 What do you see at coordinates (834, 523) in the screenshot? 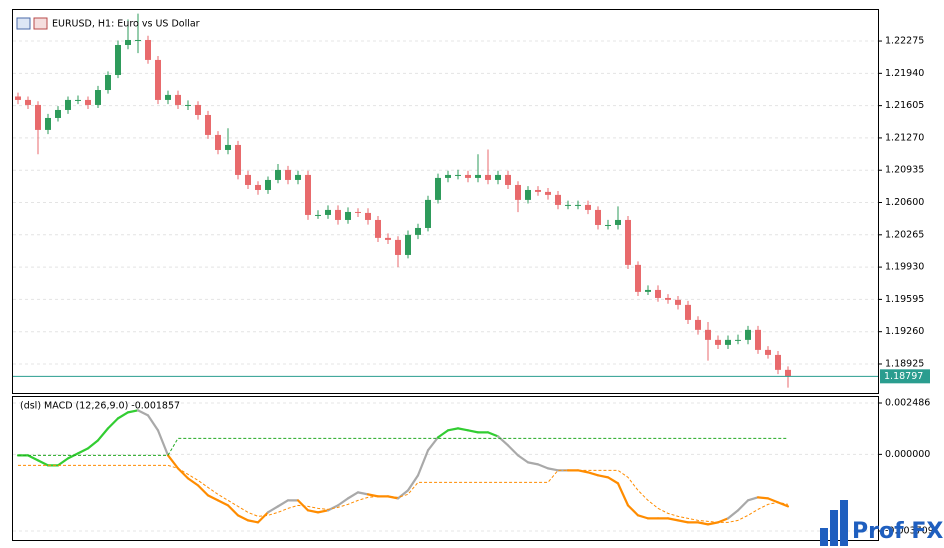
I see `watermark-logo` at bounding box center [834, 523].